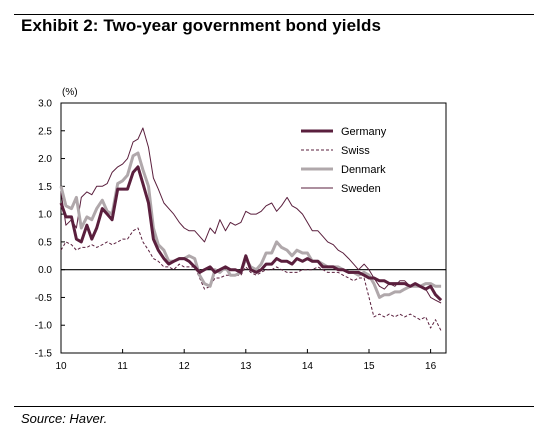 The width and height of the screenshot is (550, 444). What do you see at coordinates (431, 366) in the screenshot?
I see `x-tick-label: 16` at bounding box center [431, 366].